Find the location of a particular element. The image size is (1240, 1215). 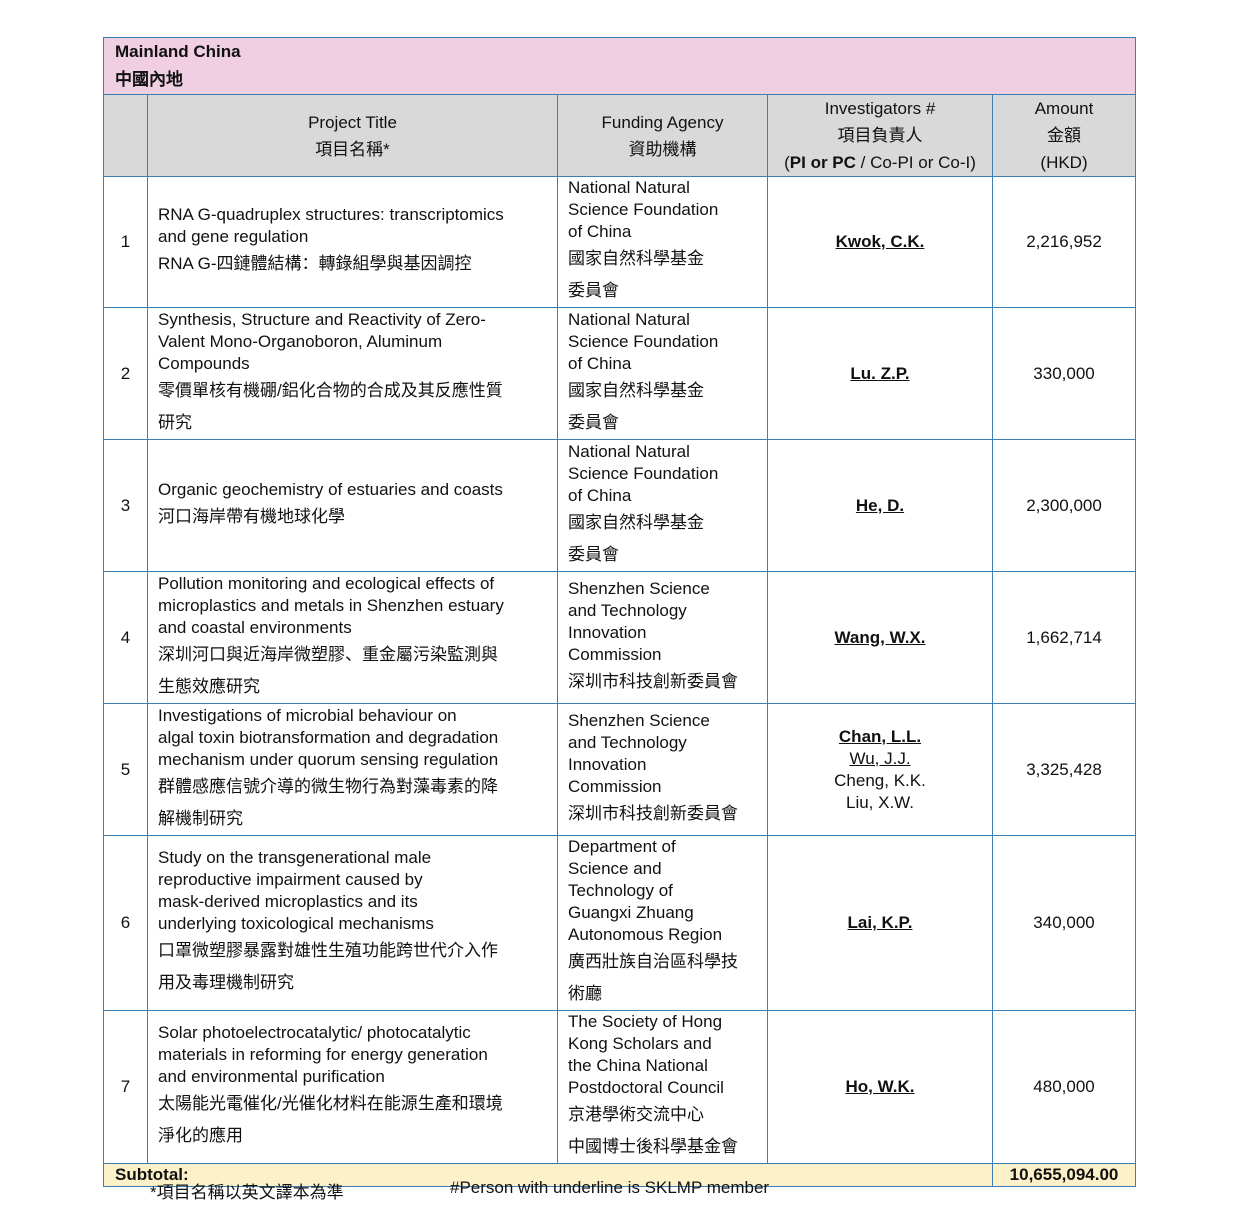

agency-en-line: The Society of Hong is located at coordinates (645, 1021).